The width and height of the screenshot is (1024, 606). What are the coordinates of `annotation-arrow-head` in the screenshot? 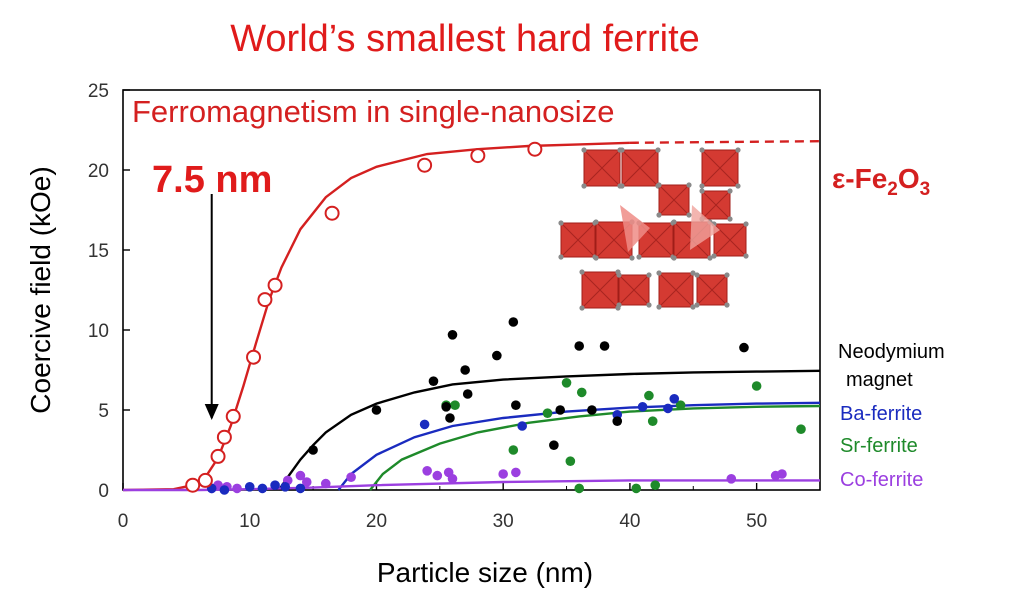 It's located at (211, 412).